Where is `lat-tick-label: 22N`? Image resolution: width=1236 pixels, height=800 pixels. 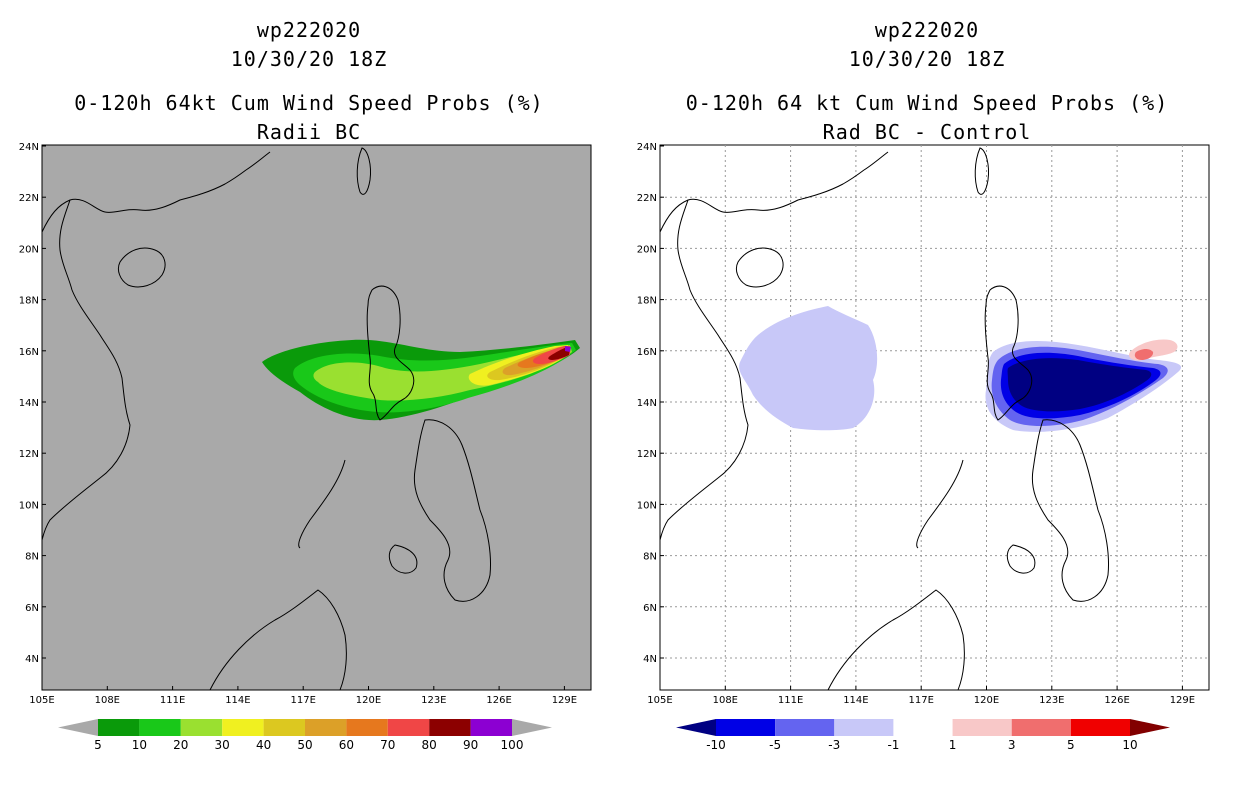
lat-tick-label: 22N is located at coordinates (29, 198).